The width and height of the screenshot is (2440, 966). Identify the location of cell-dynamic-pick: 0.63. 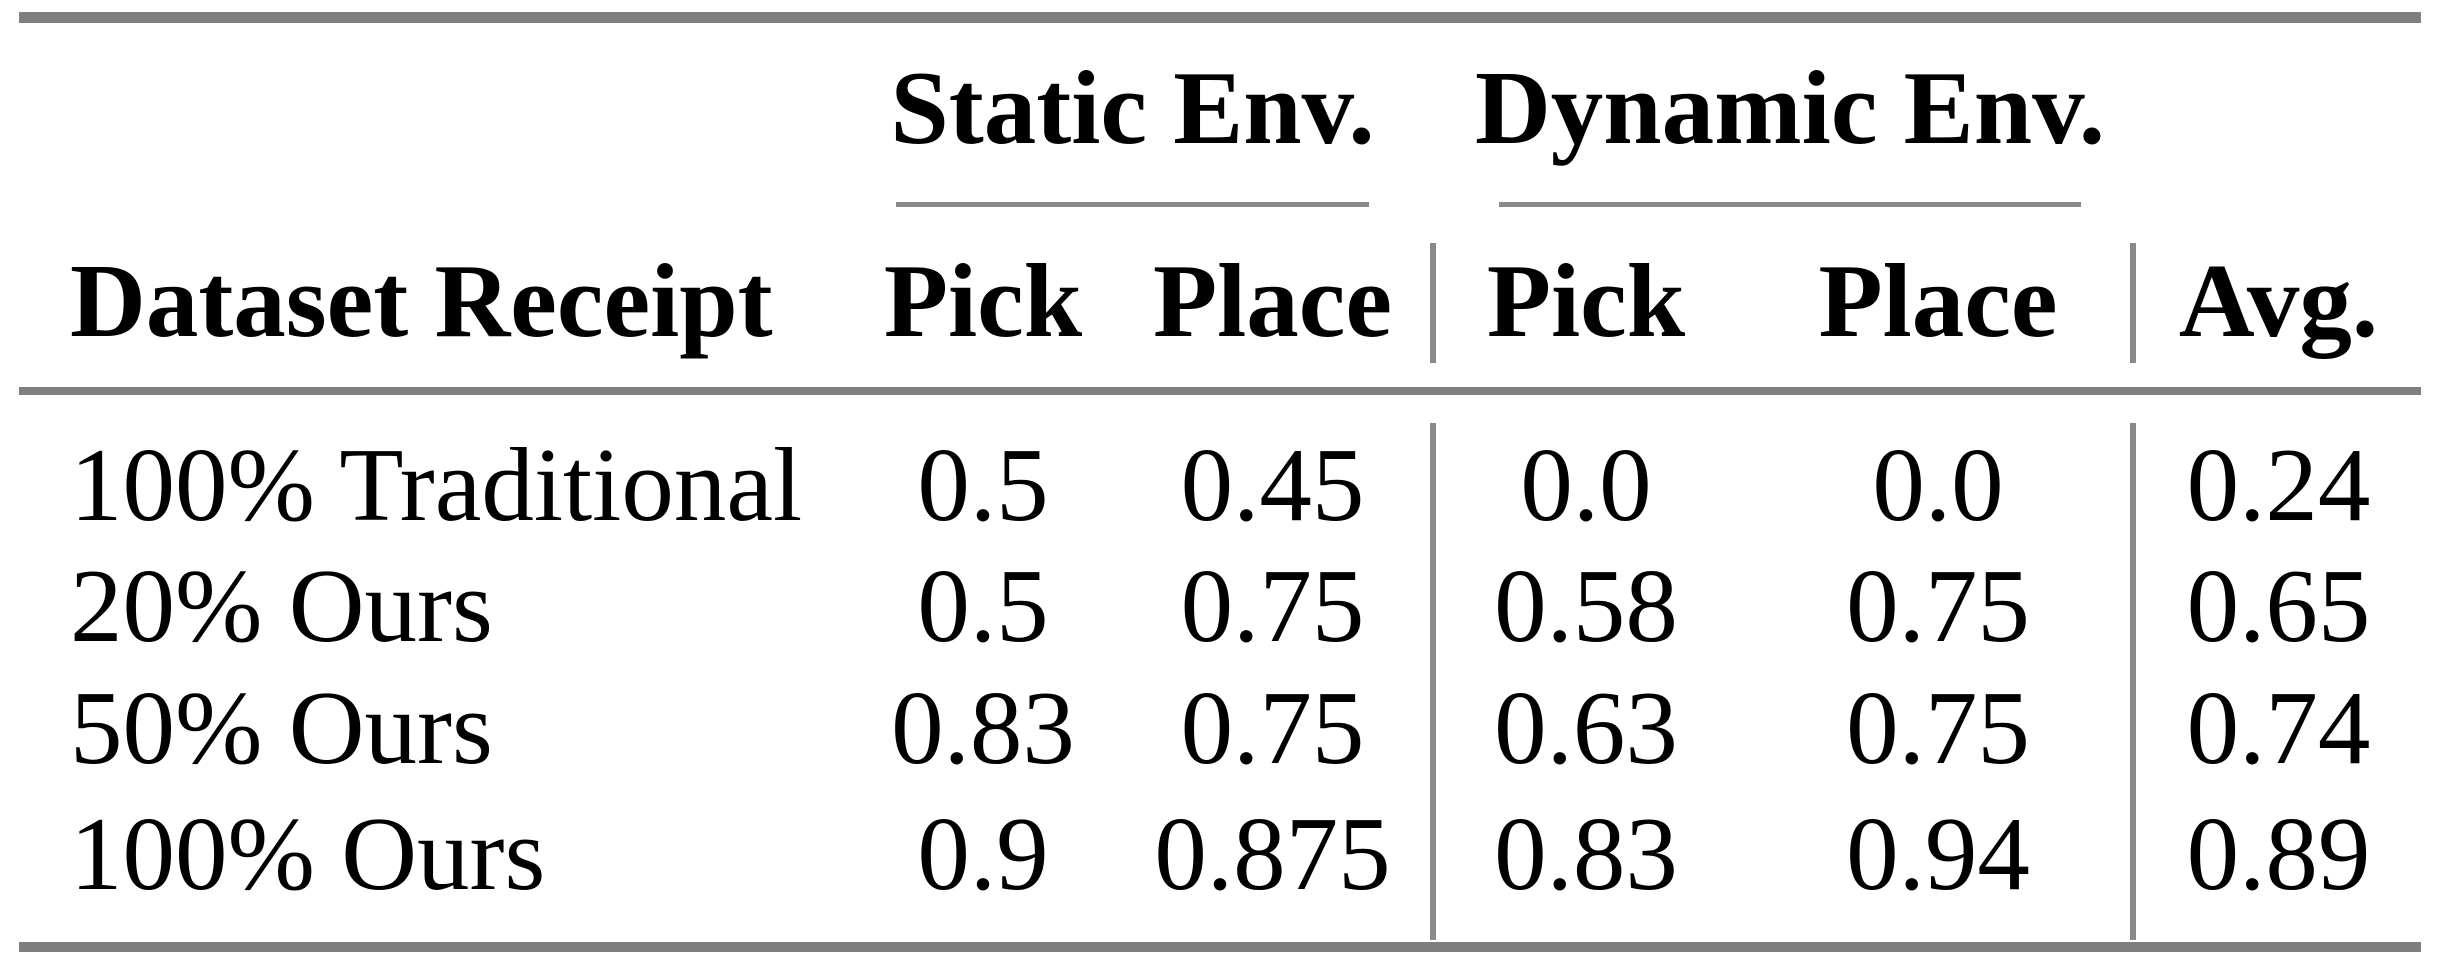
(1586, 727).